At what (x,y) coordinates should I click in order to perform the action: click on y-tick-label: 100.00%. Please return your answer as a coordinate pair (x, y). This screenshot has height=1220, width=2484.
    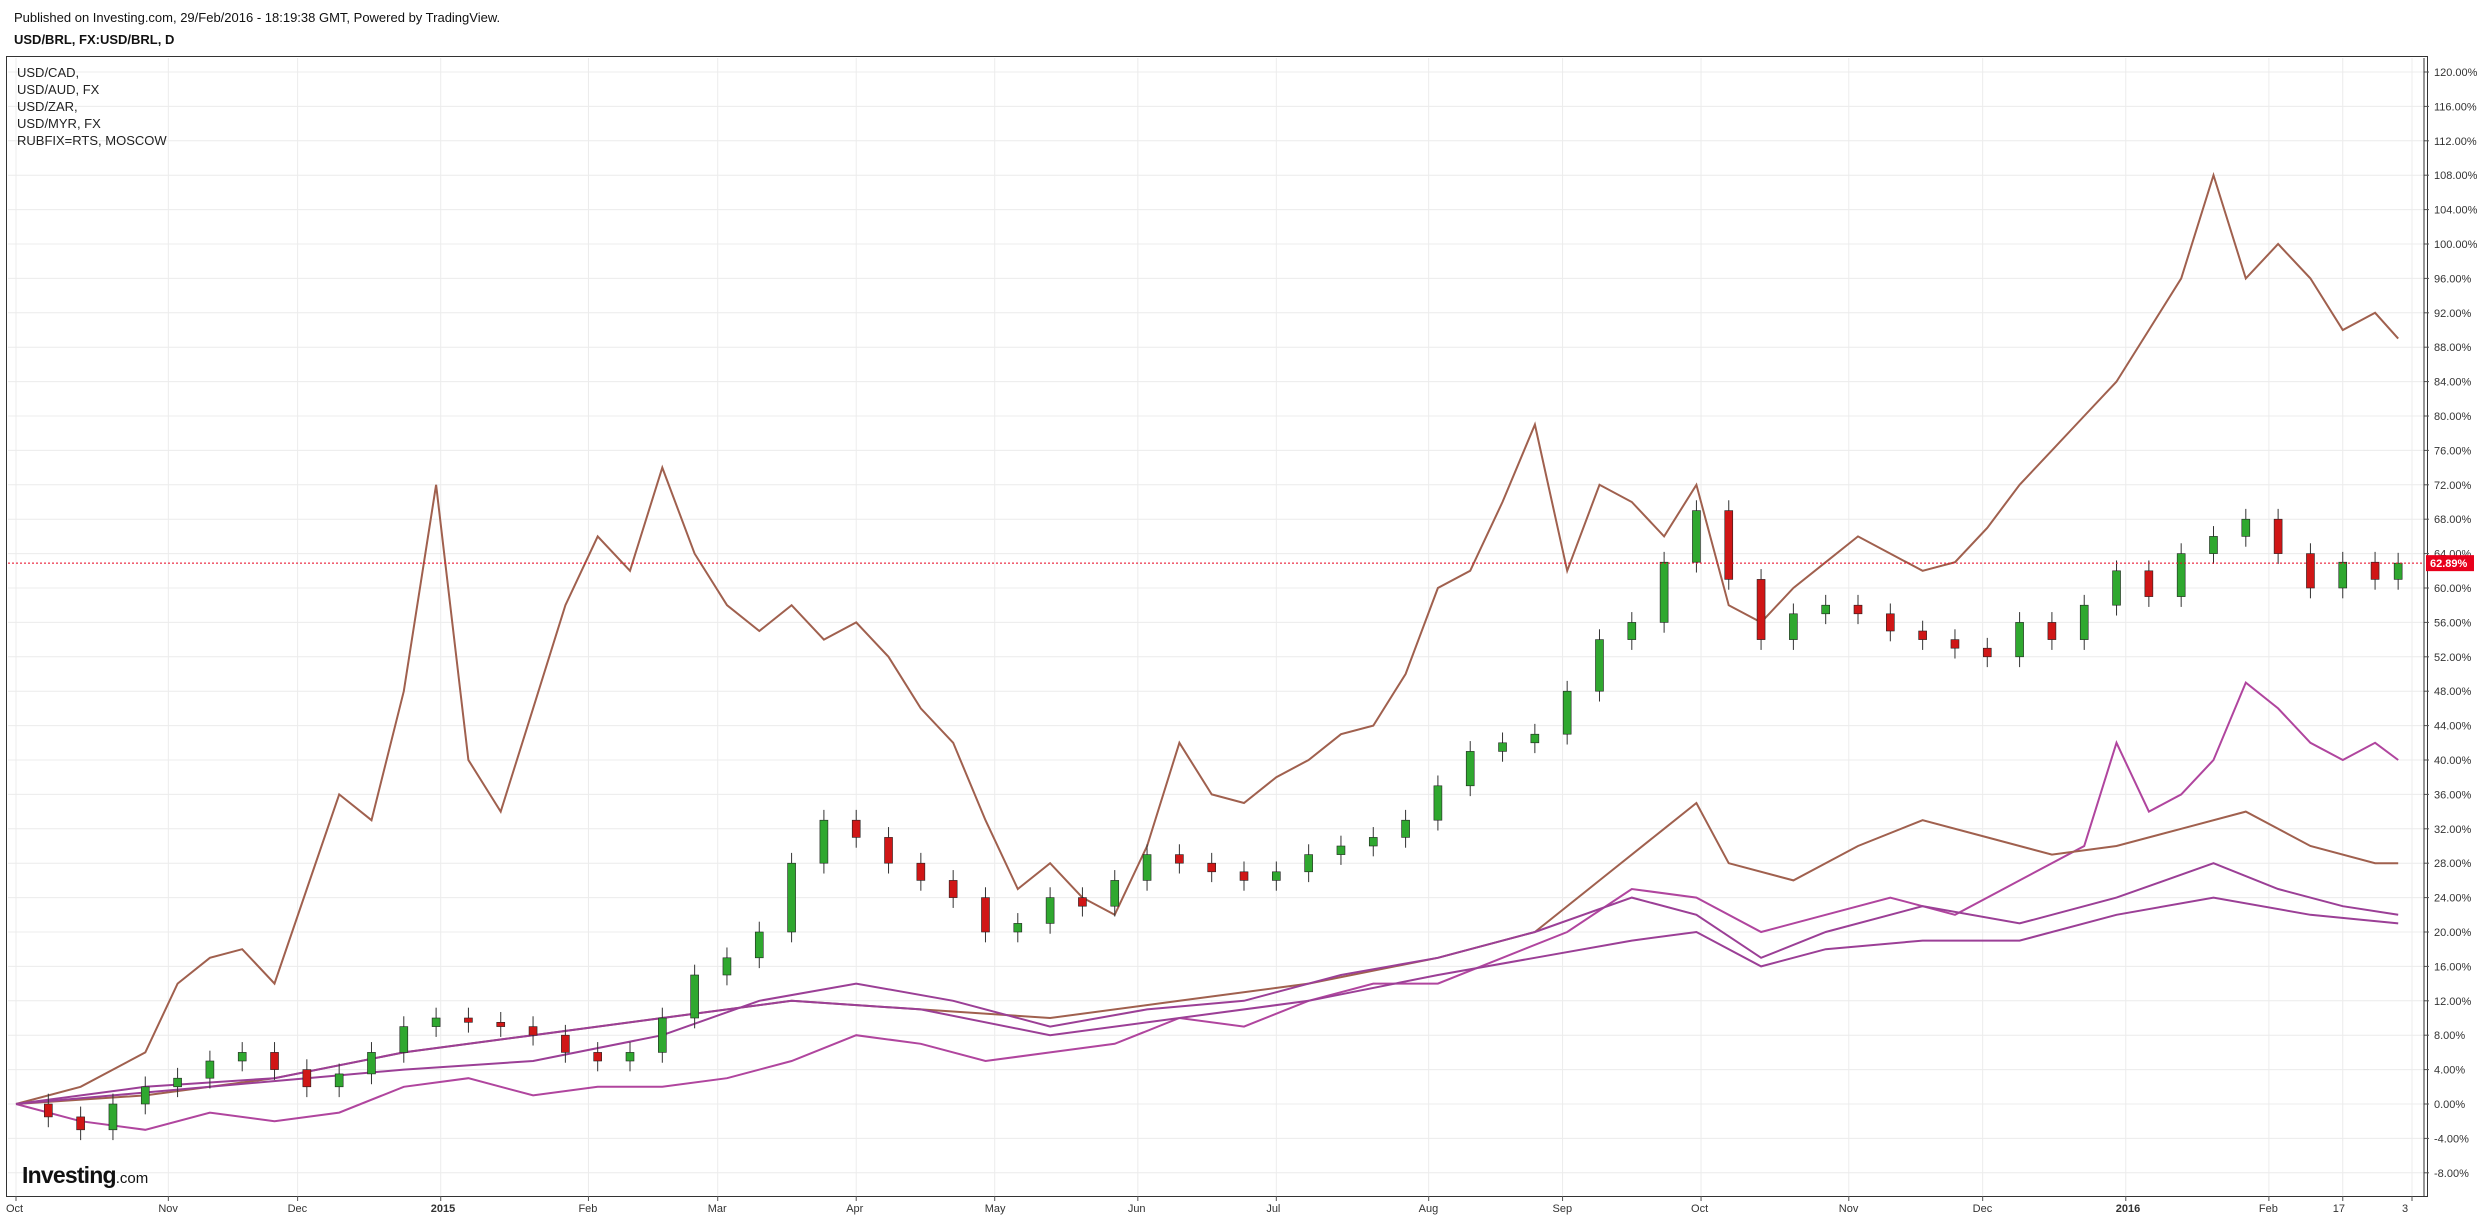
    Looking at the image, I should click on (2456, 245).